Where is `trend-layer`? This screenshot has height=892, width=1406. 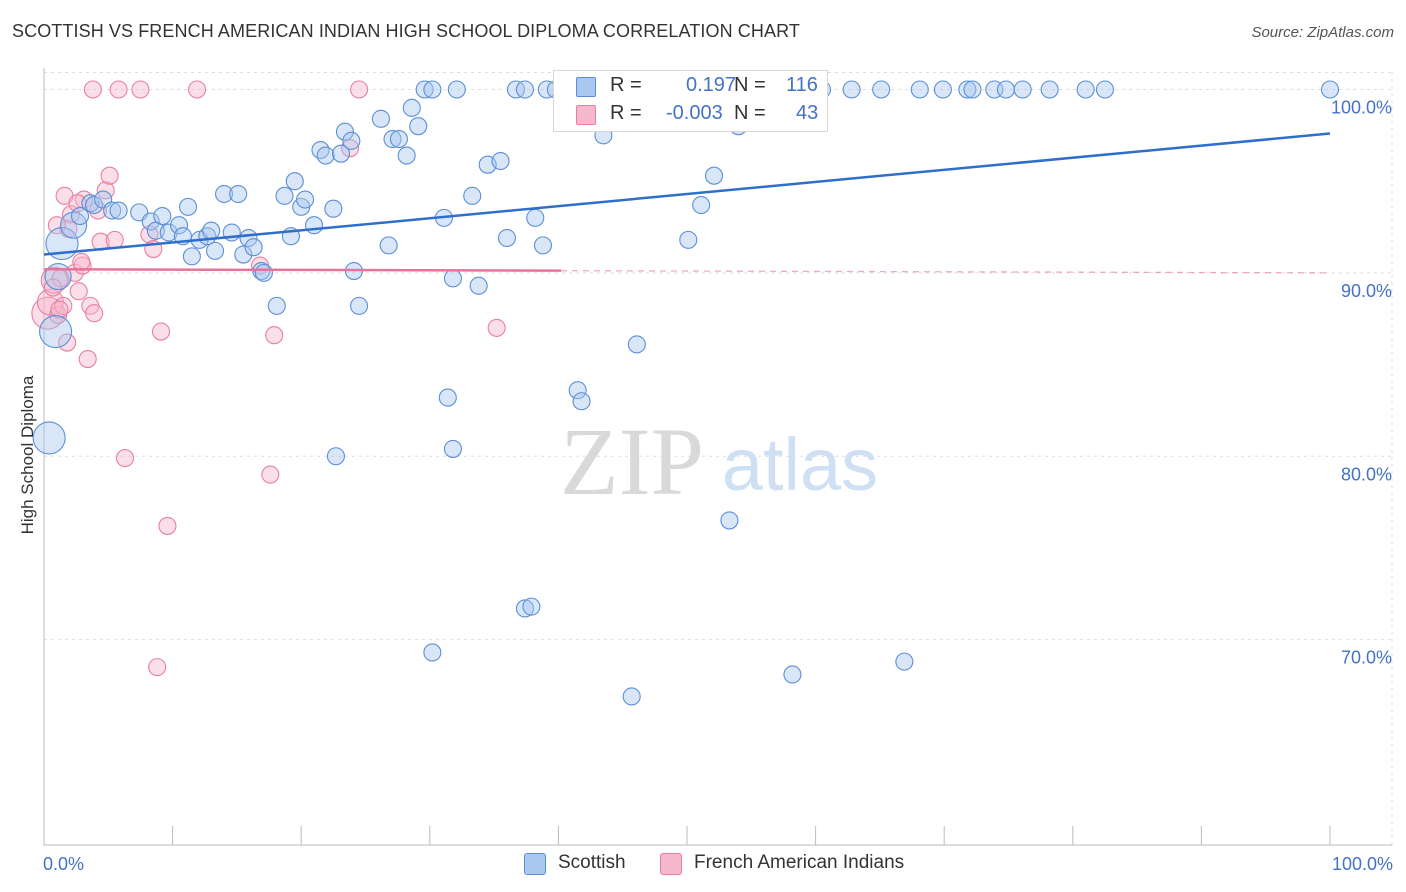 trend-layer is located at coordinates (687, 203).